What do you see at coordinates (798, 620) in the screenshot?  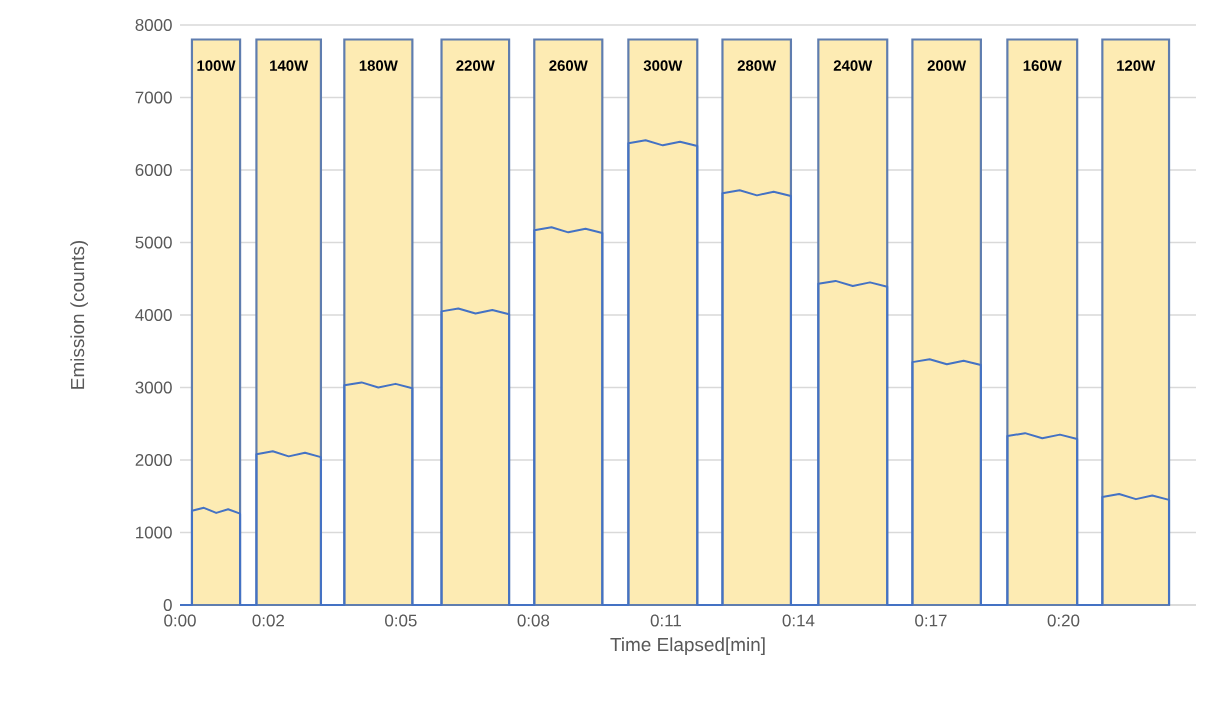 I see `x-tick-label: 0:14` at bounding box center [798, 620].